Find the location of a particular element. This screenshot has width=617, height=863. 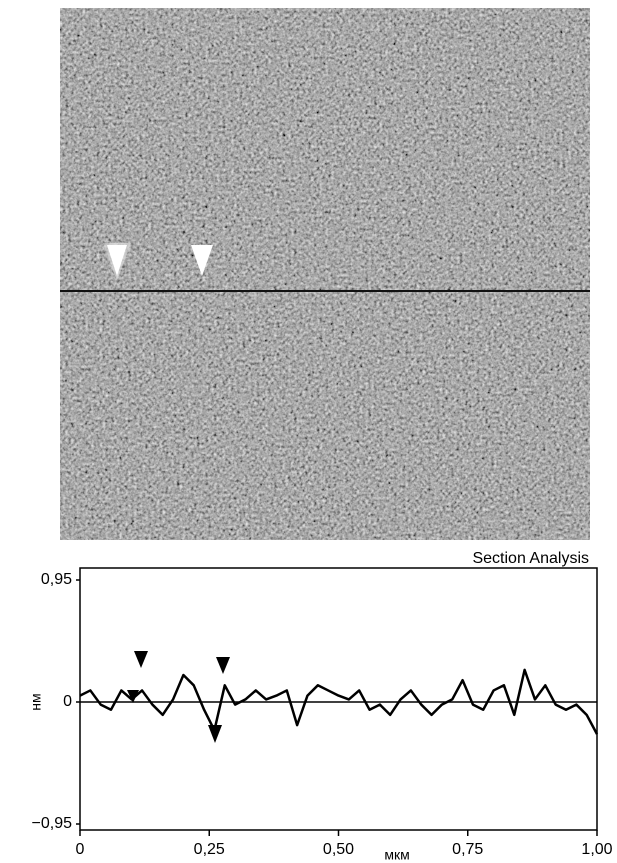

chart-title: Section Analysis is located at coordinates (530, 558).